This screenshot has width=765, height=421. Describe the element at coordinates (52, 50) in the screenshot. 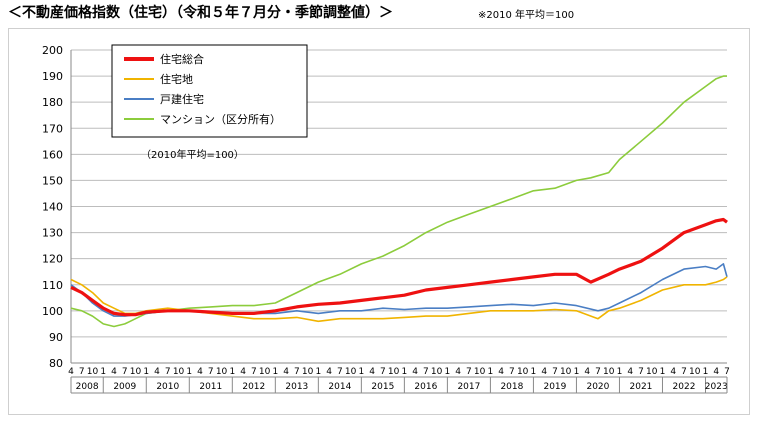

I see `y-tick-label: 200` at that location.